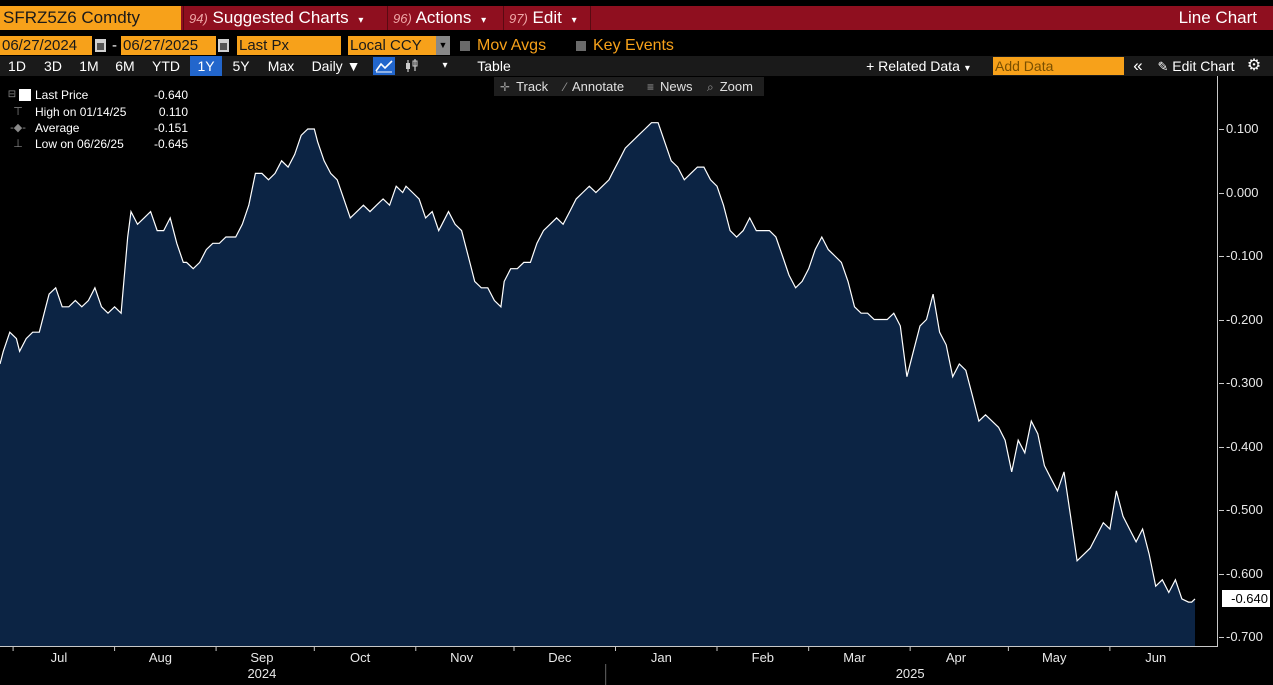  I want to click on related-data-label: + Related Data, so click(913, 66).